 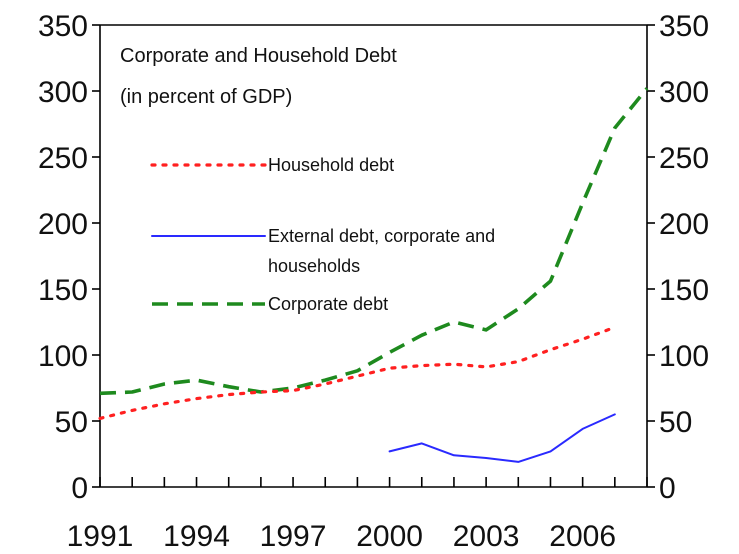 What do you see at coordinates (63, 290) in the screenshot?
I see `y-tick-label-left: 150` at bounding box center [63, 290].